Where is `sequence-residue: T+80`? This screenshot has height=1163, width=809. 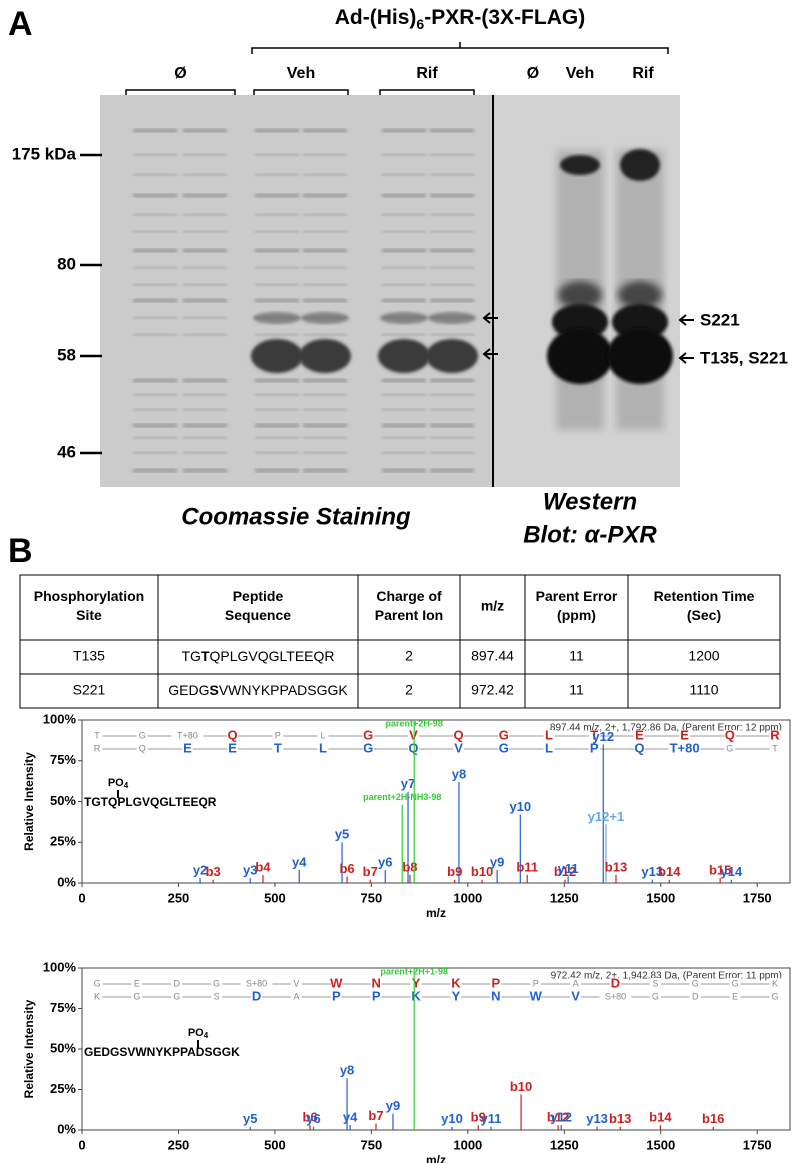
sequence-residue: T+80 is located at coordinates (685, 747).